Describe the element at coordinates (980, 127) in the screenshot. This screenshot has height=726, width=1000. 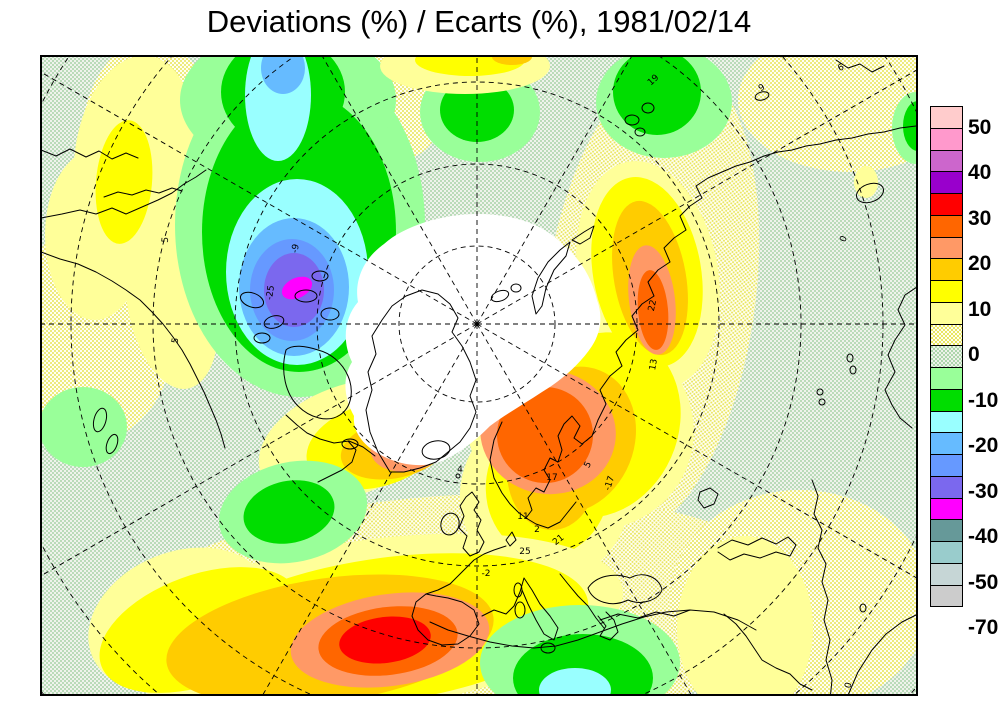
I see `colorbar-tick-label: 50` at that location.